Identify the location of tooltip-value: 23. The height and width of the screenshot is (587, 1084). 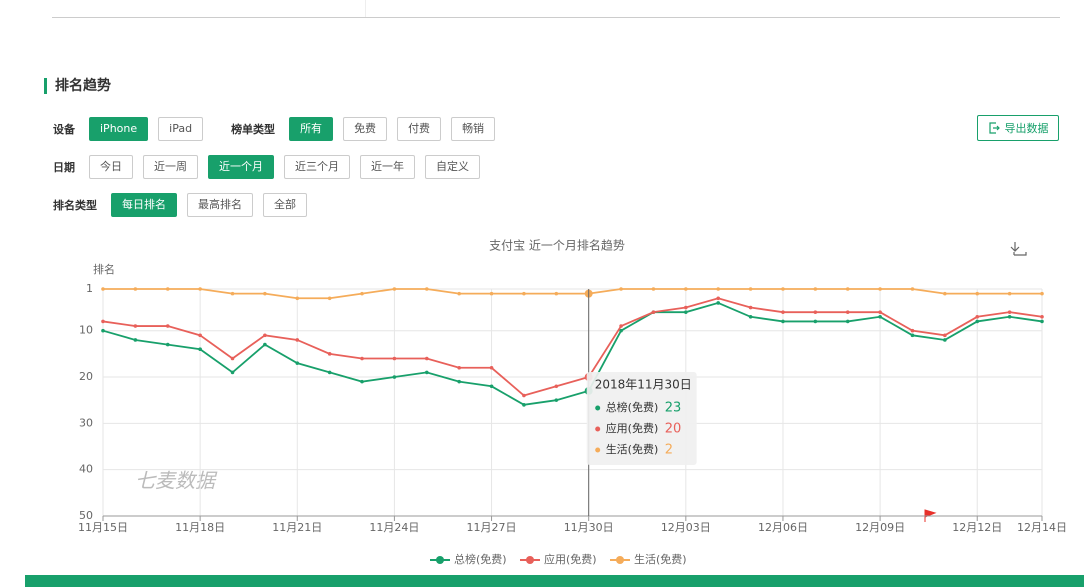
(673, 408).